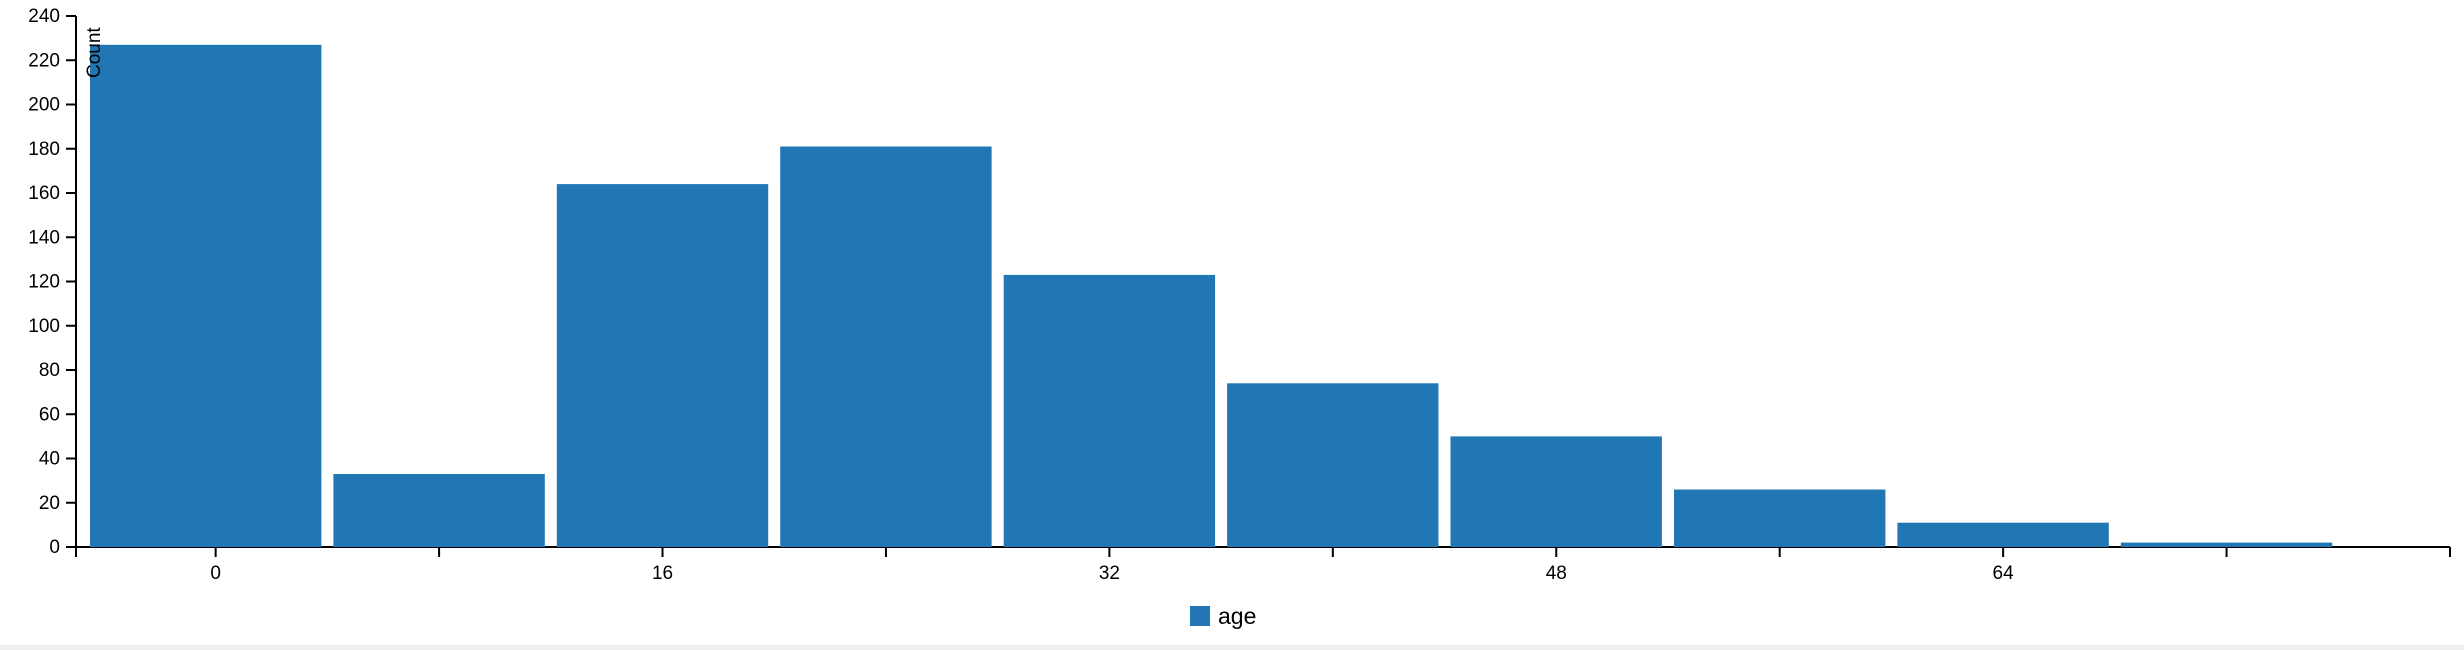 The image size is (2464, 650). Describe the element at coordinates (49, 414) in the screenshot. I see `y-tick-label: 60` at that location.